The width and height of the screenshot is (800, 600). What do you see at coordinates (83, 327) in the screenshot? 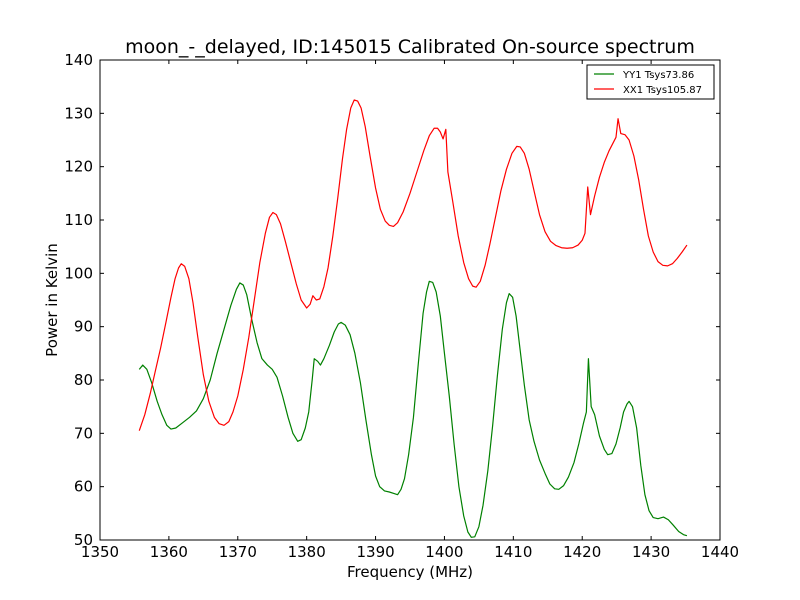
I see `y-tick-label: 90` at bounding box center [83, 327].